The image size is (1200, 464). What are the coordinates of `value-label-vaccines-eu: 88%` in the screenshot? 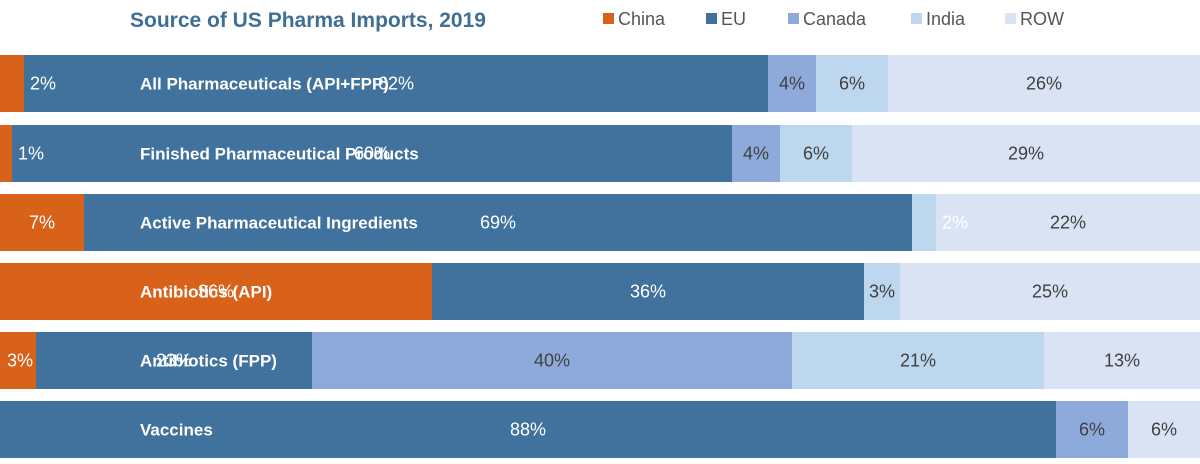 It's located at (528, 430).